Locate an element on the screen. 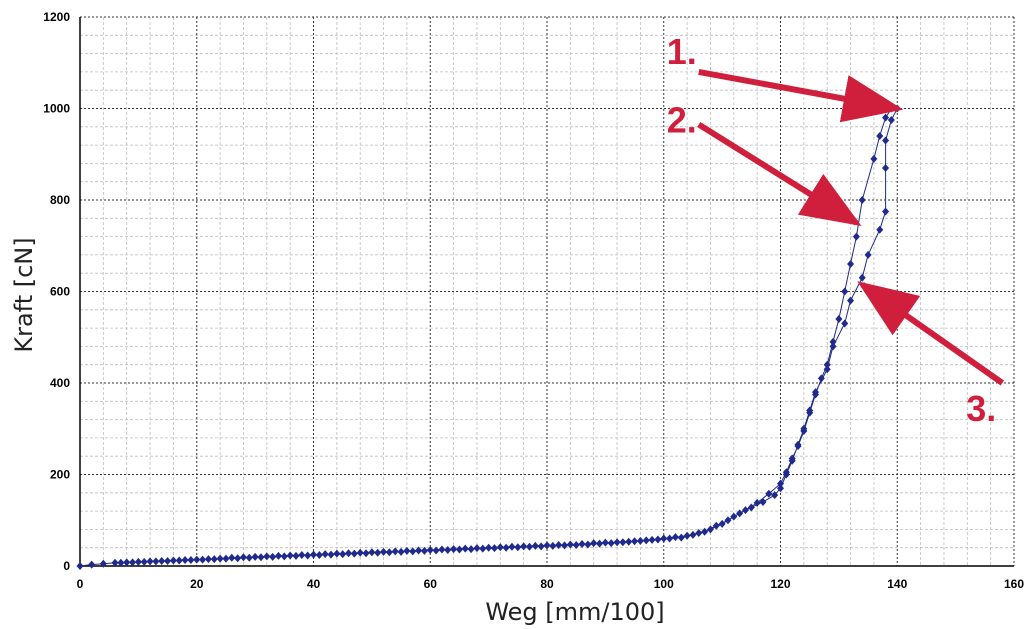 This screenshot has width=1026, height=629. y-tick-label: 0 is located at coordinates (66, 566).